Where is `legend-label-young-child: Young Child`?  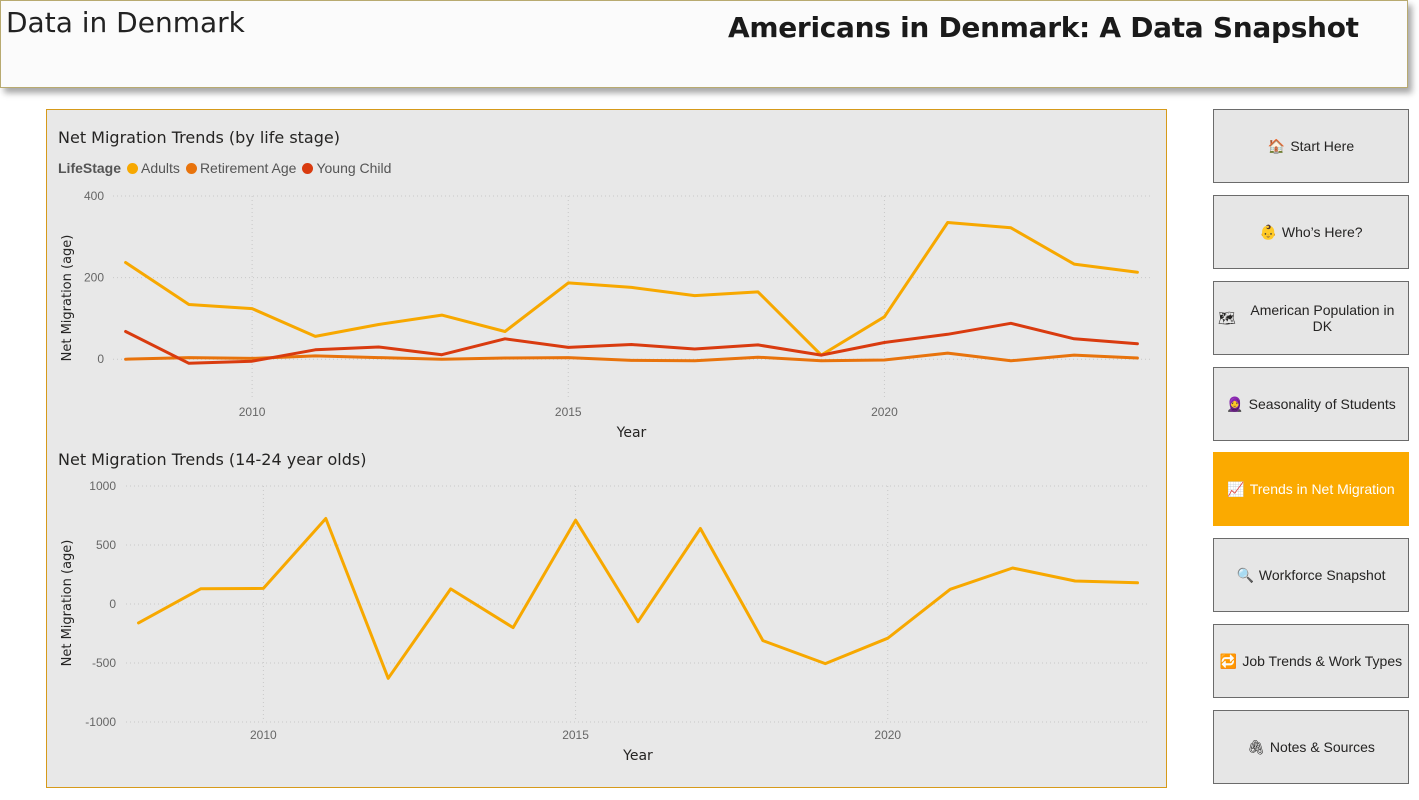
legend-label-young-child: Young Child is located at coordinates (354, 168).